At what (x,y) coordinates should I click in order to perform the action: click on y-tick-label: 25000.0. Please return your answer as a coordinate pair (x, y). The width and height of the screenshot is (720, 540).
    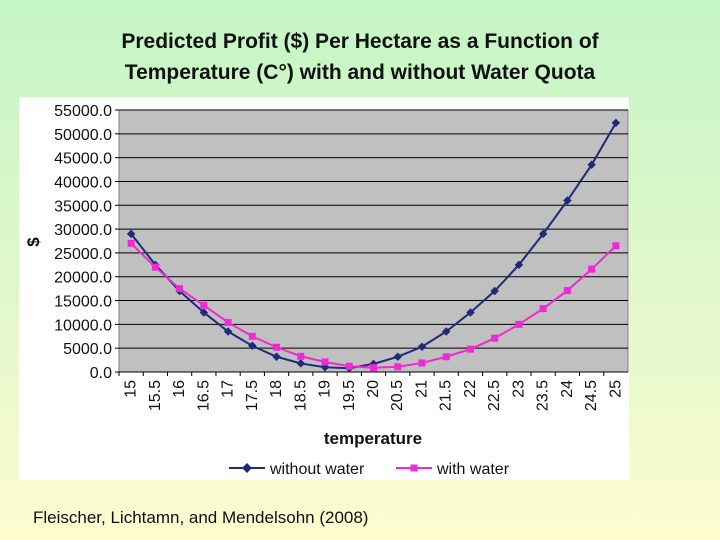
    Looking at the image, I should click on (83, 254).